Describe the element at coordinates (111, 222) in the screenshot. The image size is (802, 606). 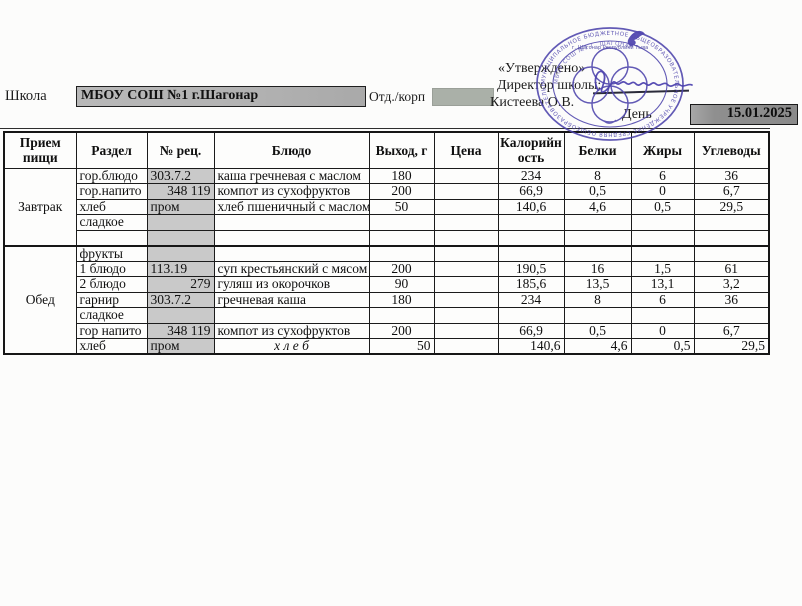
I see `razdel-cell: сладкое` at that location.